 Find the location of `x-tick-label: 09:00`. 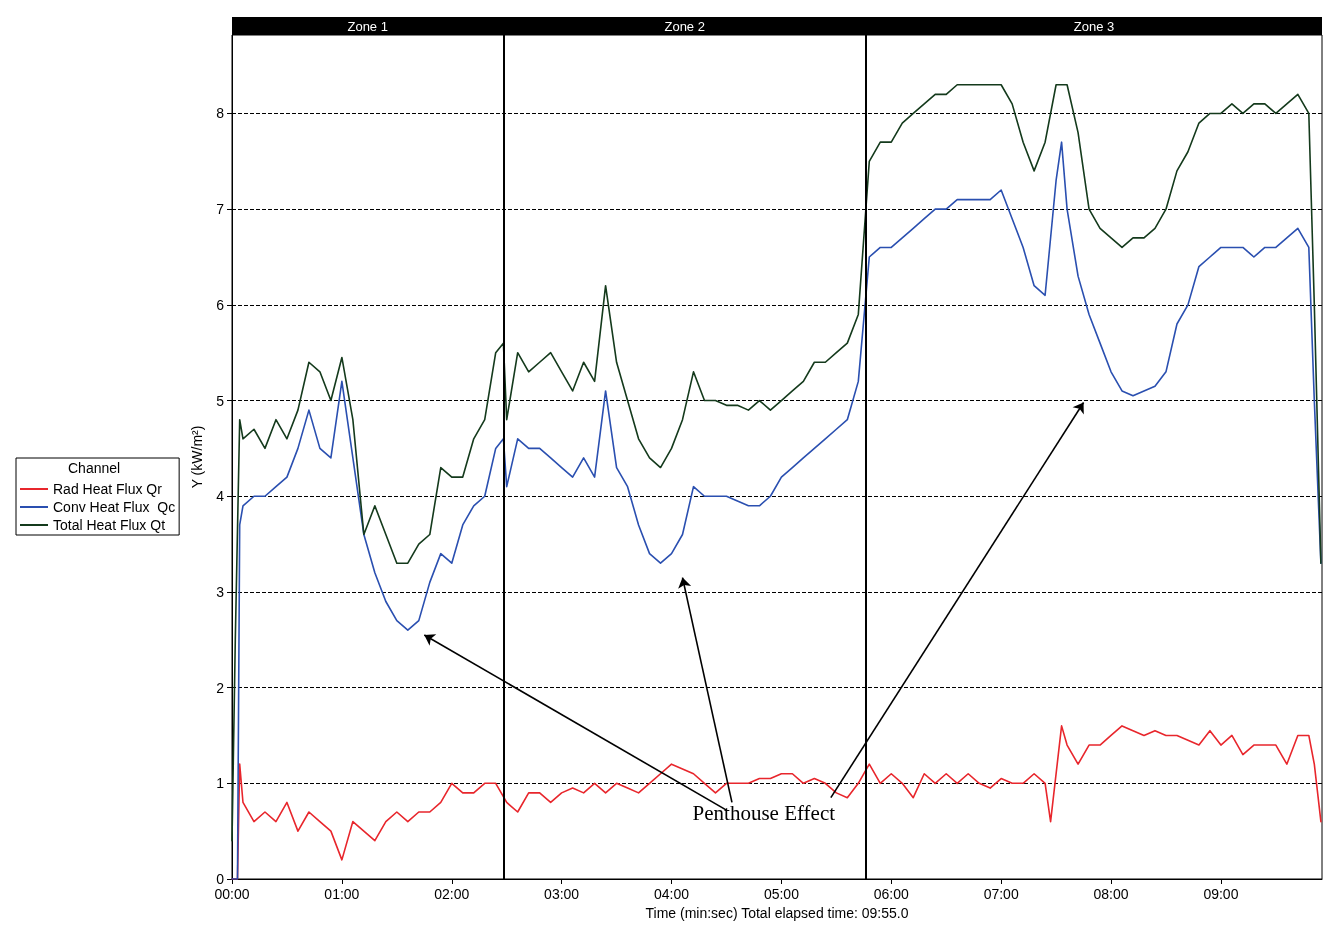

x-tick-label: 09:00 is located at coordinates (1221, 894).